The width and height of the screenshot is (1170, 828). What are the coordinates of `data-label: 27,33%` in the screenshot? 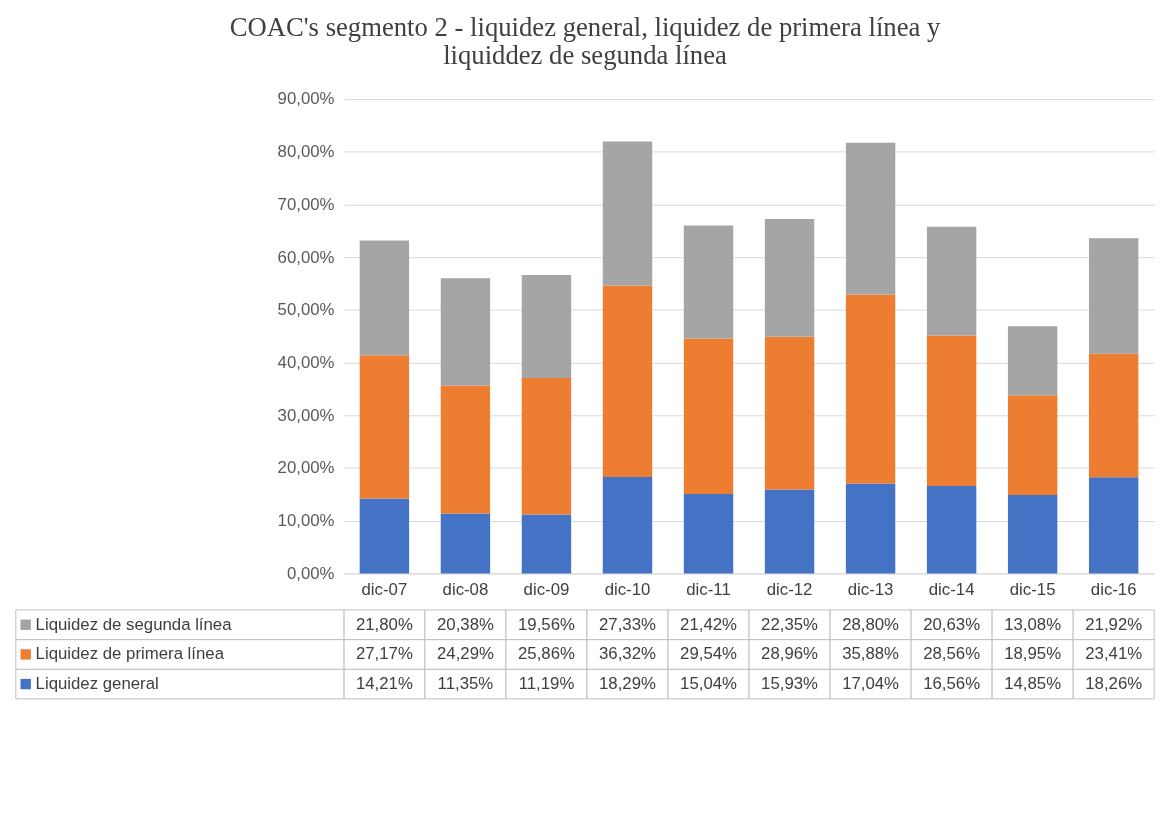 It's located at (628, 624).